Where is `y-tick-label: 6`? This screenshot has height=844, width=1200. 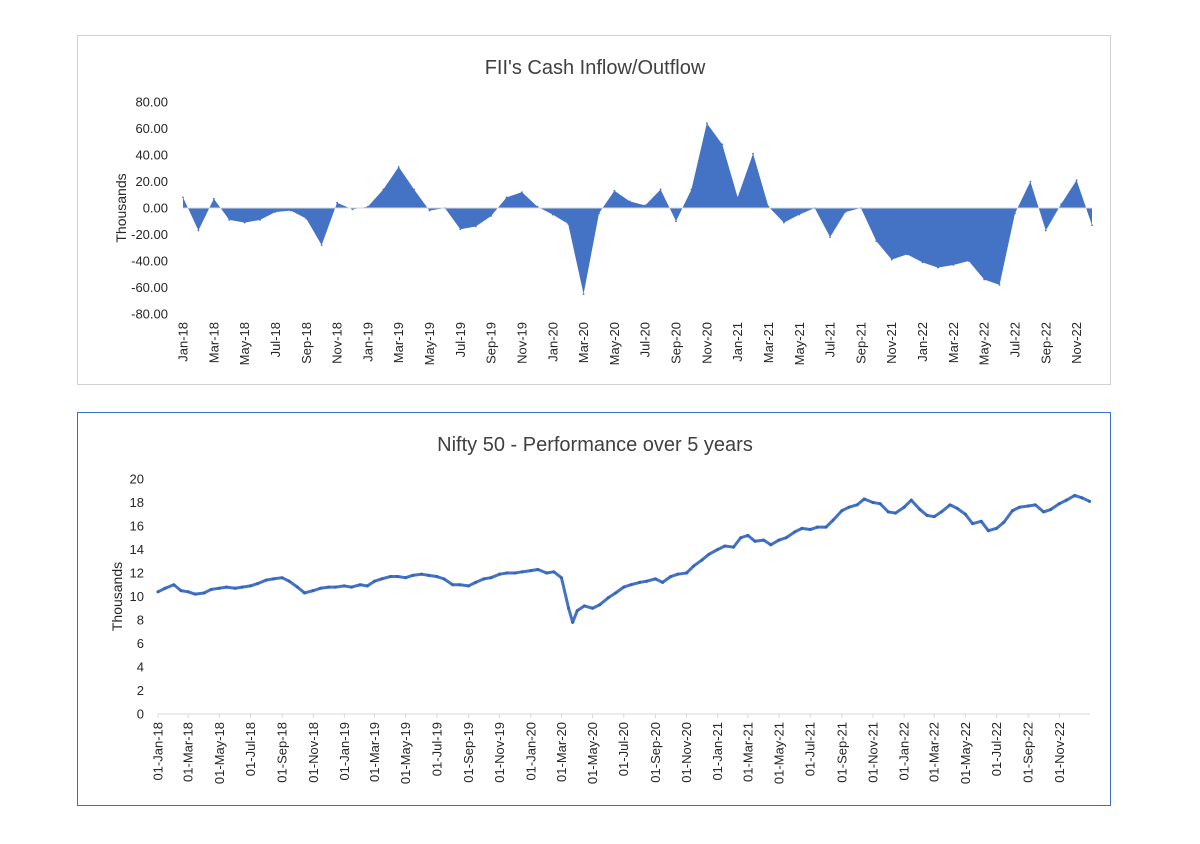 y-tick-label: 6 is located at coordinates (140, 643).